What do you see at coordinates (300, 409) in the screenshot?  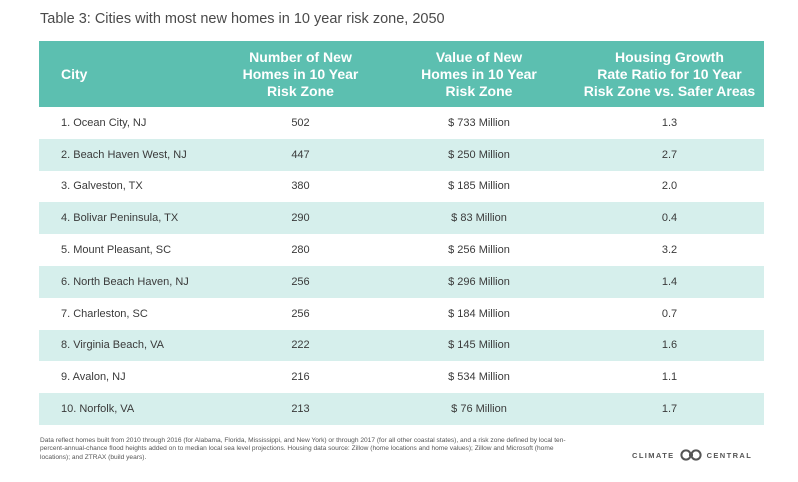 I see `cell-homes: 213` at bounding box center [300, 409].